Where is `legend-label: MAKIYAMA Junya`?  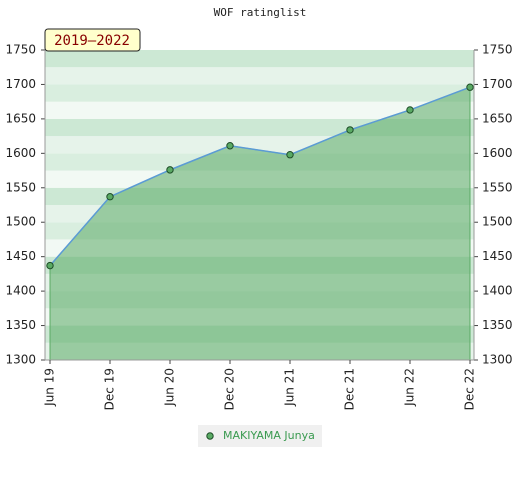
legend-label: MAKIYAMA Junya is located at coordinates (269, 435).